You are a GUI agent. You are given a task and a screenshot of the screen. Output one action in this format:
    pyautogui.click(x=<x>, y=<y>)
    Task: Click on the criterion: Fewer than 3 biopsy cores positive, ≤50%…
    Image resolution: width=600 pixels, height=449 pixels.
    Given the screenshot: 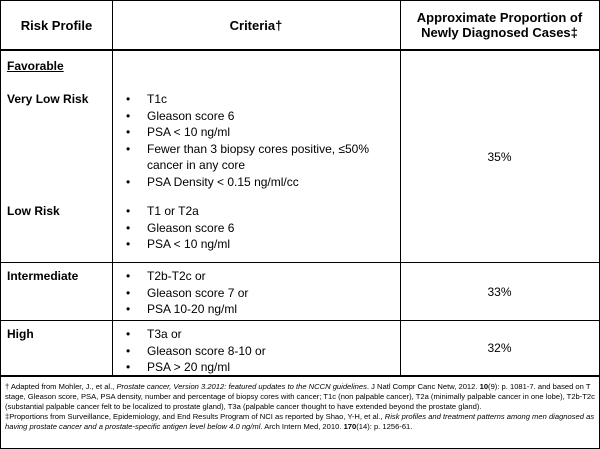 What is the action you would take?
    pyautogui.click(x=263, y=157)
    